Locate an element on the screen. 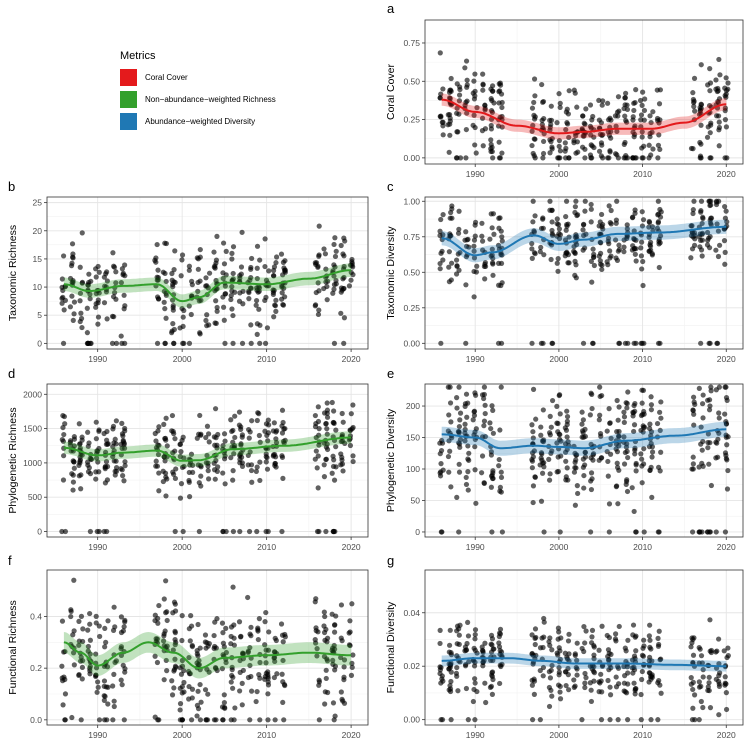  y-tick-label: 150 is located at coordinates (413, 438).